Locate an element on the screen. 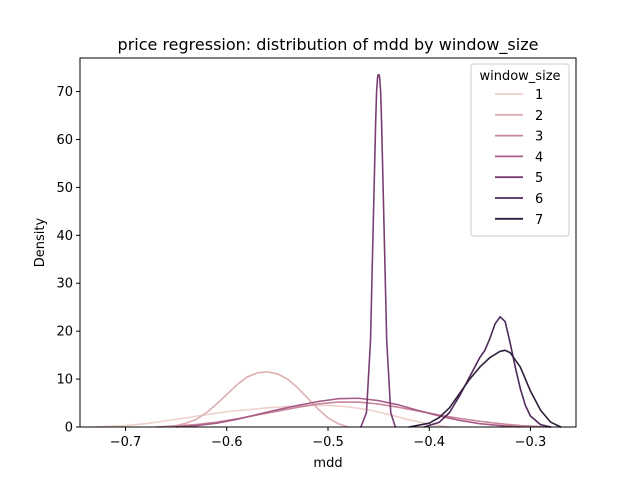  legend-label-3: 3 is located at coordinates (539, 137).